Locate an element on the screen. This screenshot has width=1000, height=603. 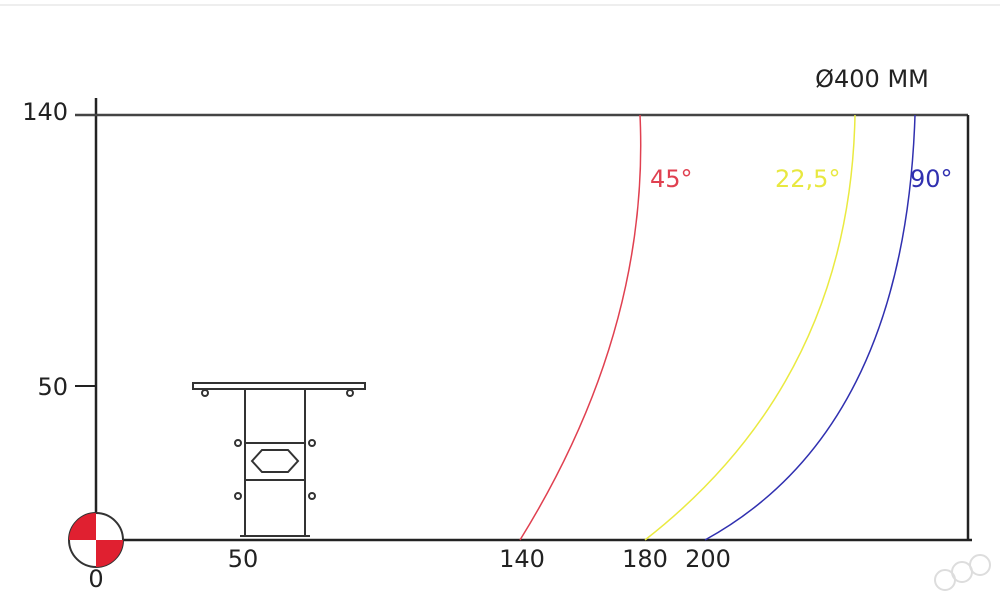
angle-label: 90° is located at coordinates (931, 179).